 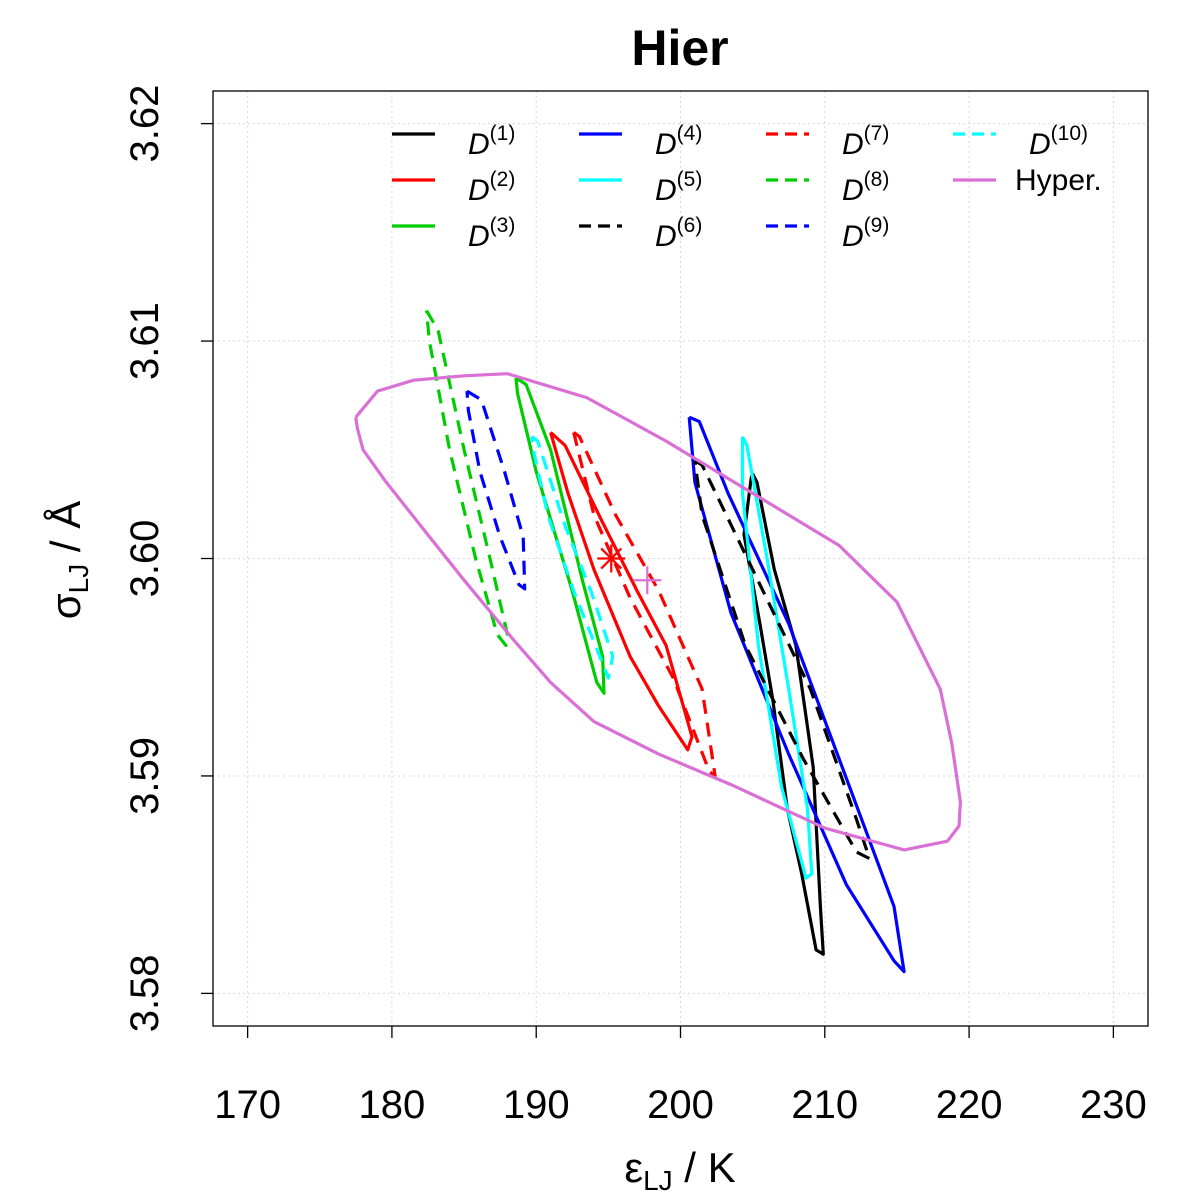 I want to click on y-tick-label: 3.62, so click(x=145, y=124).